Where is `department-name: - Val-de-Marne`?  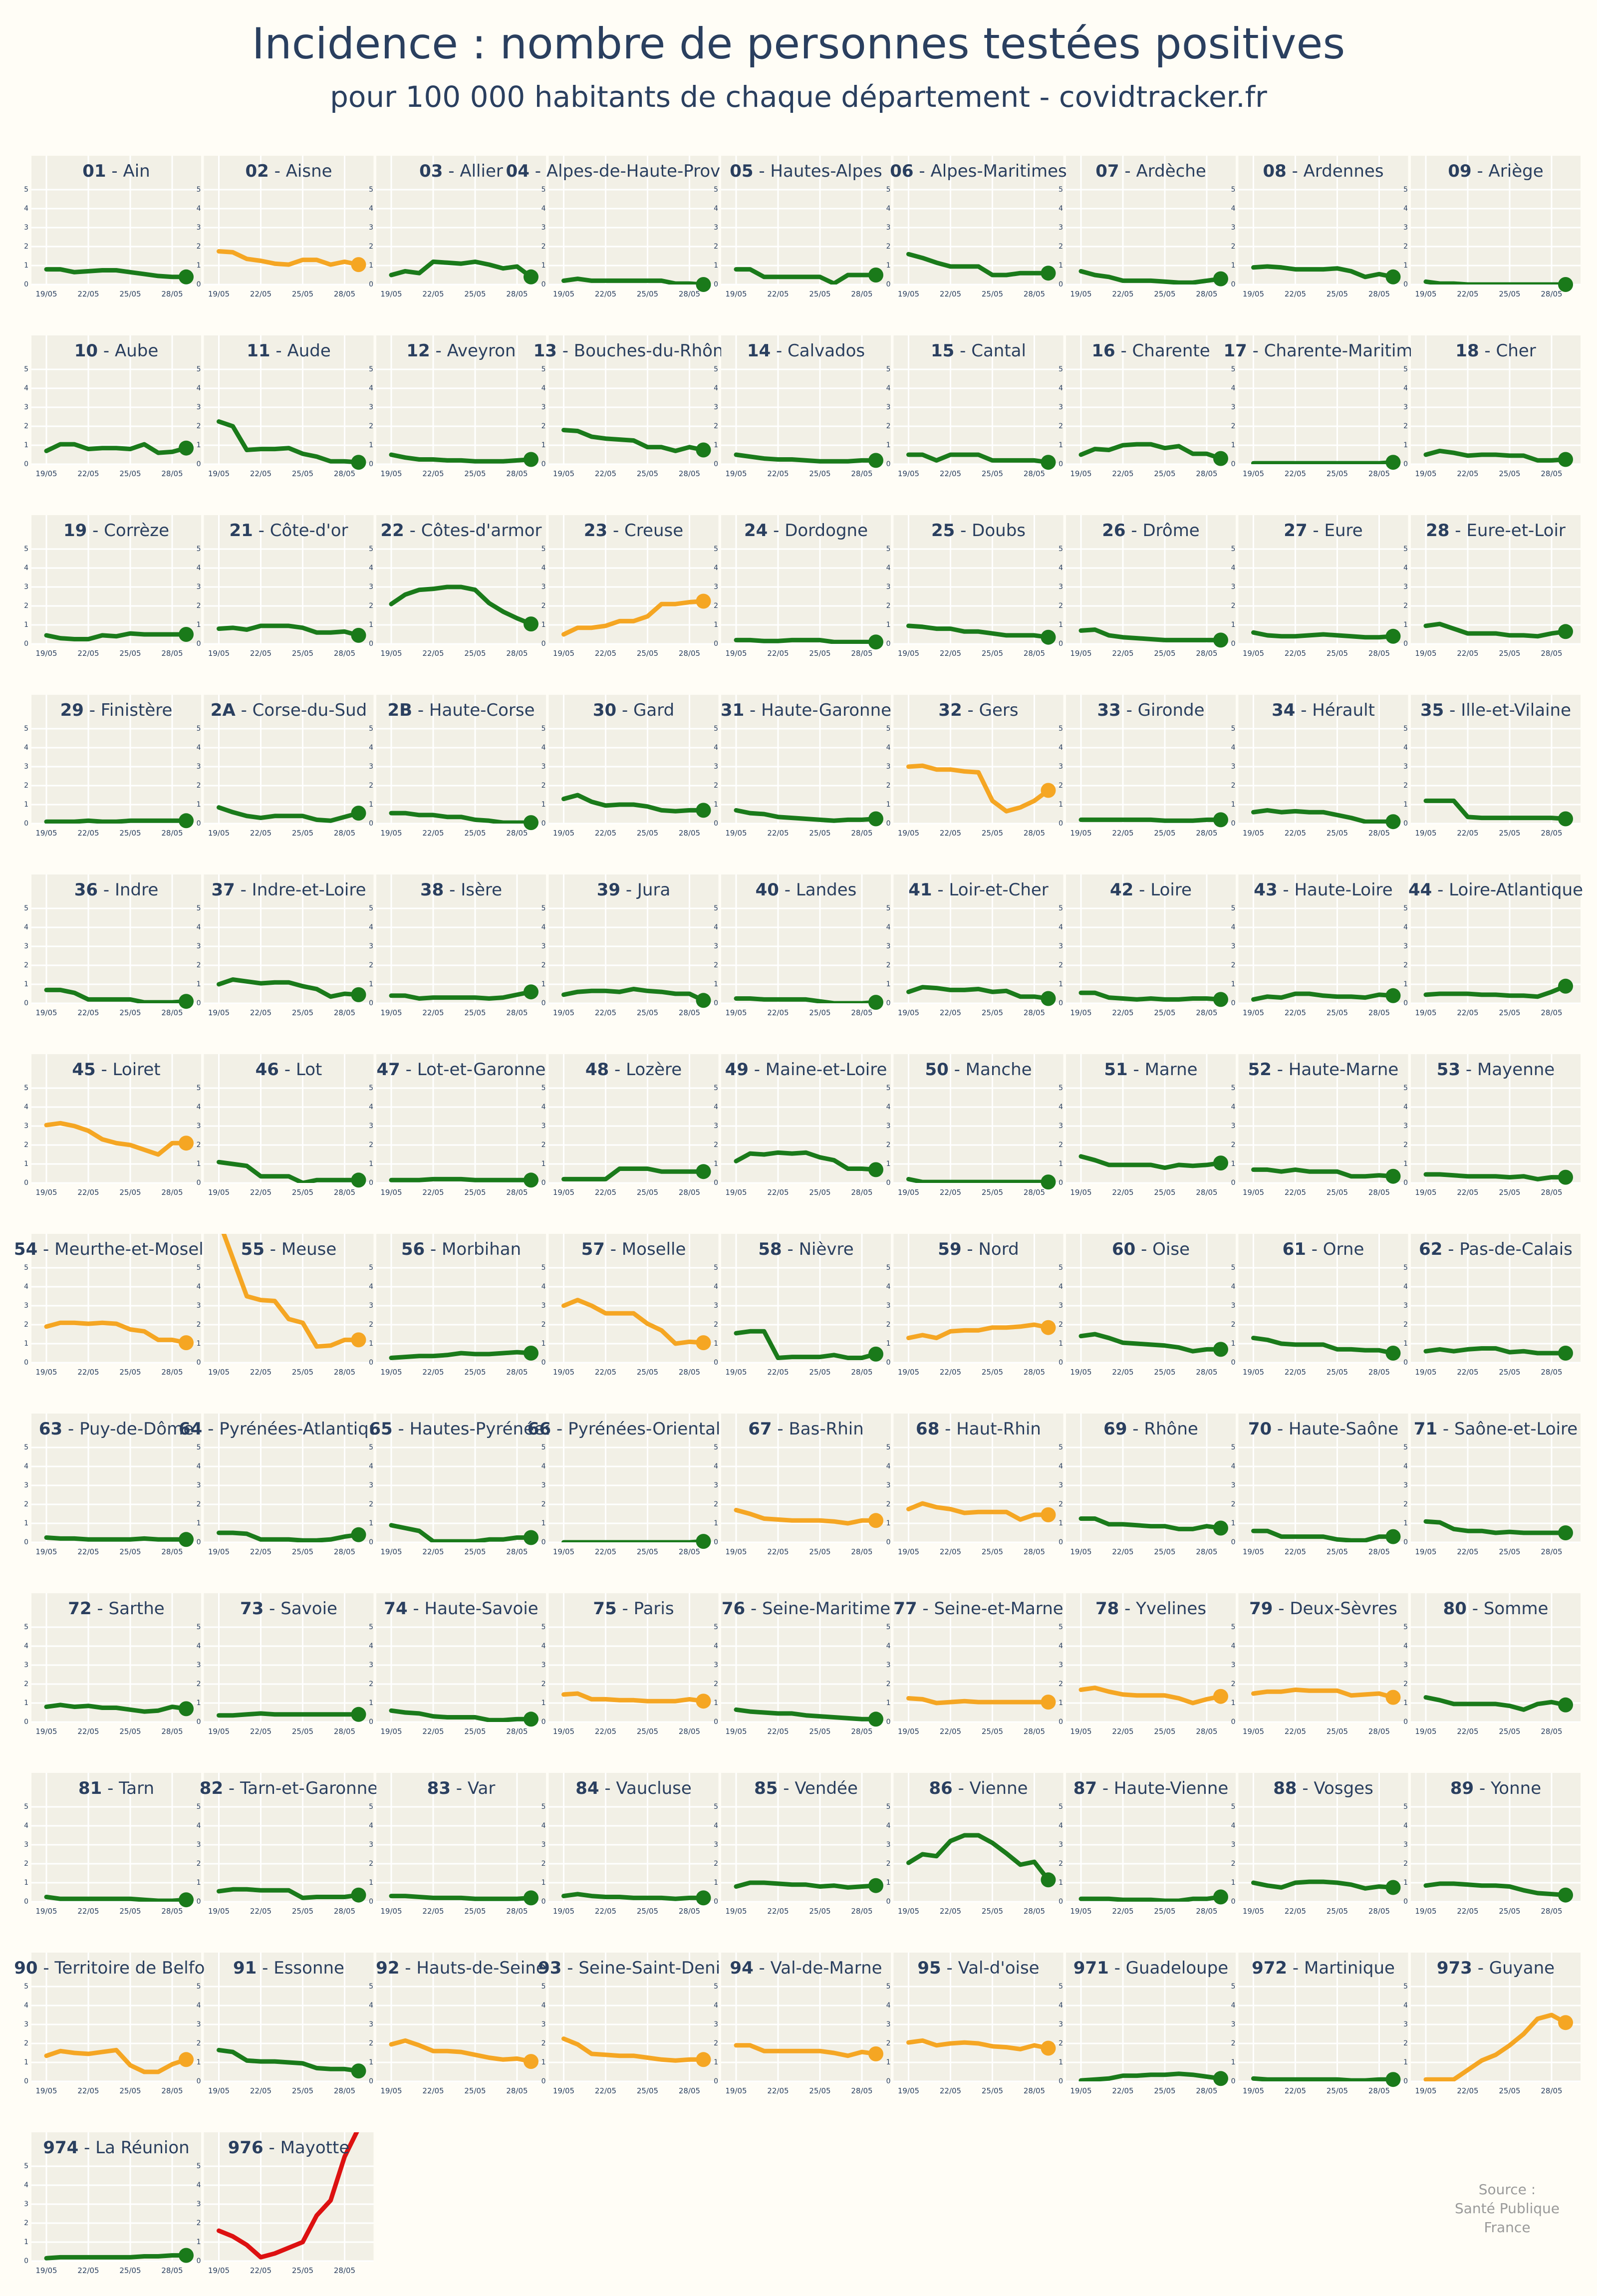
department-name: - Val-de-Marne is located at coordinates (818, 1968).